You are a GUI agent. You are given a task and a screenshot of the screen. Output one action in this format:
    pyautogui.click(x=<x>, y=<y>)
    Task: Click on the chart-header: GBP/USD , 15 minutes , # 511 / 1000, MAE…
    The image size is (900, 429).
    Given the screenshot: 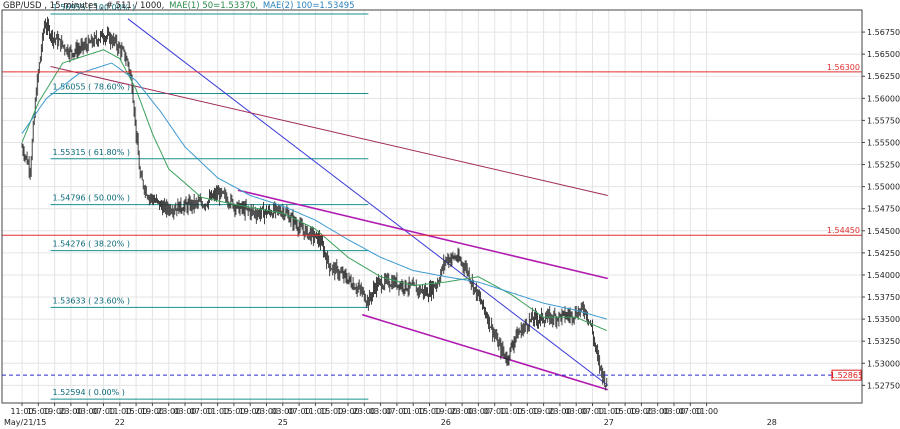 What is the action you would take?
    pyautogui.click(x=180, y=6)
    